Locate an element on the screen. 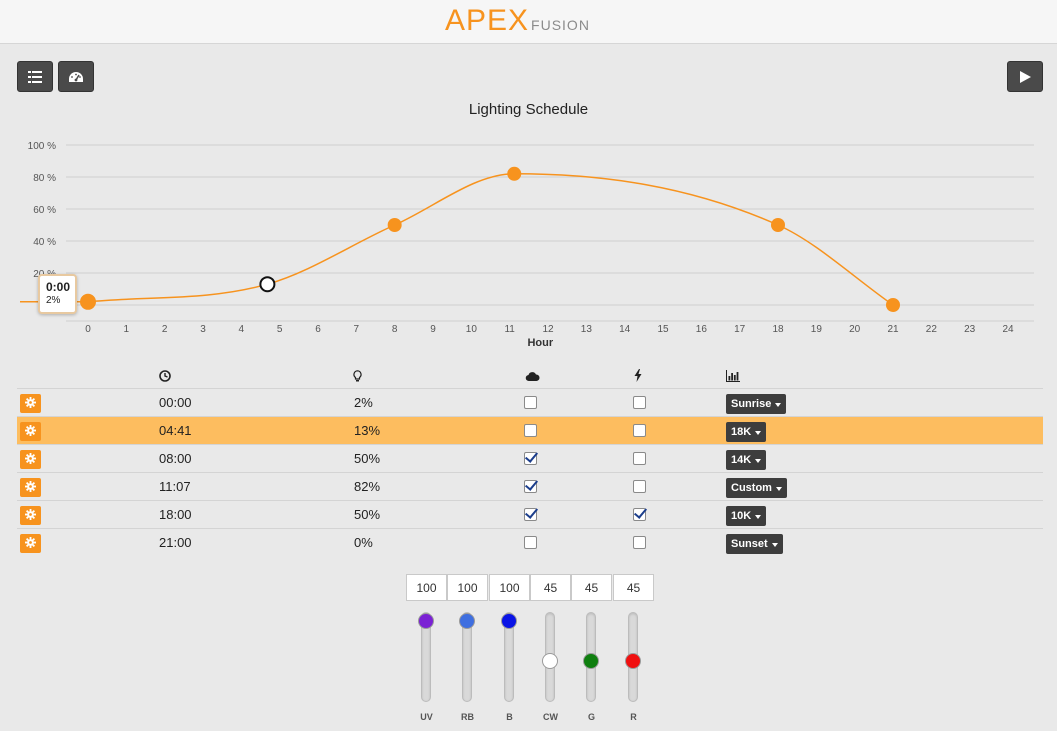  x-tick-label: 7 is located at coordinates (357, 329).